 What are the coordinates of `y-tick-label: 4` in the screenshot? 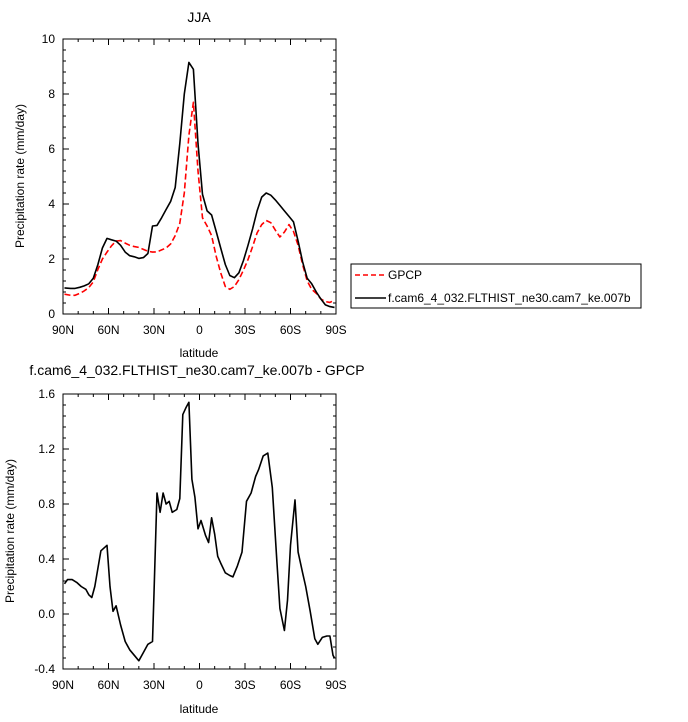 It's located at (51, 204).